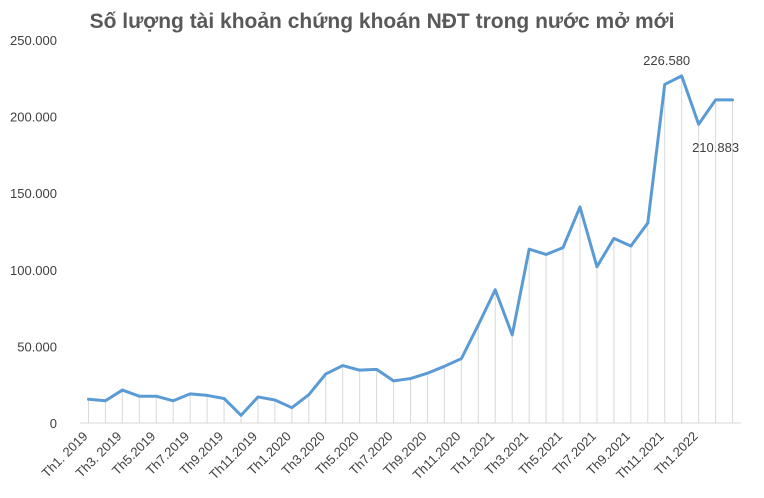 This screenshot has width=764, height=498. What do you see at coordinates (33, 232) in the screenshot?
I see `y-axis: 0 50.000 100.000 150.000 200.000 250.000` at bounding box center [33, 232].